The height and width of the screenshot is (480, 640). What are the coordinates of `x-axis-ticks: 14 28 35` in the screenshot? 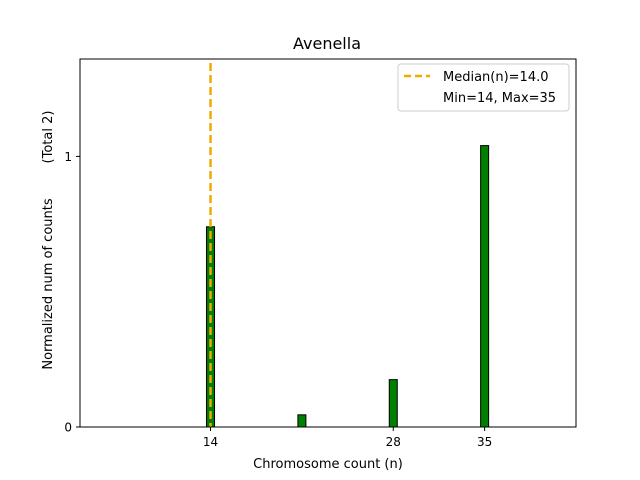 It's located at (347, 438).